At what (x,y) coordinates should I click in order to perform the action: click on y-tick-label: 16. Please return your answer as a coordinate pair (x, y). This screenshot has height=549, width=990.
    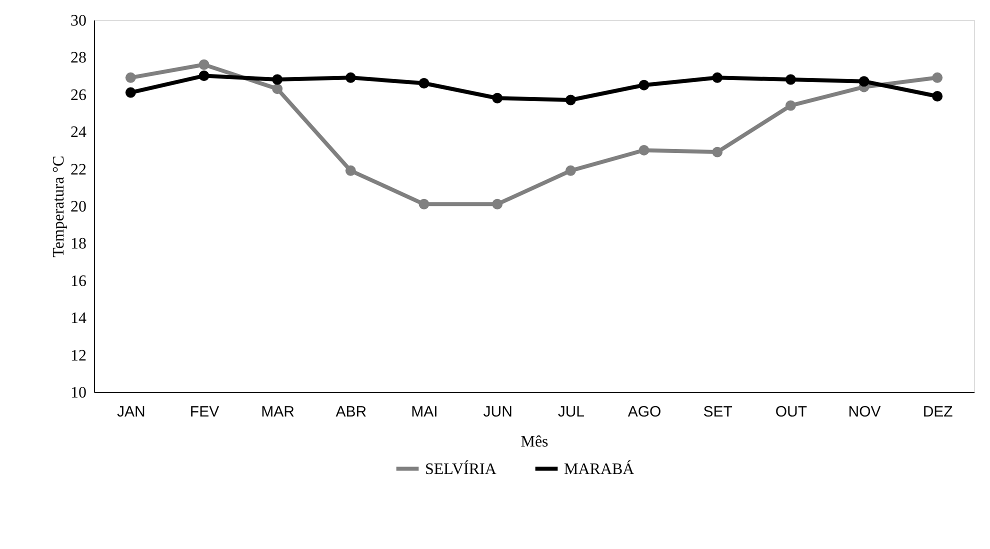
    Looking at the image, I should click on (78, 281).